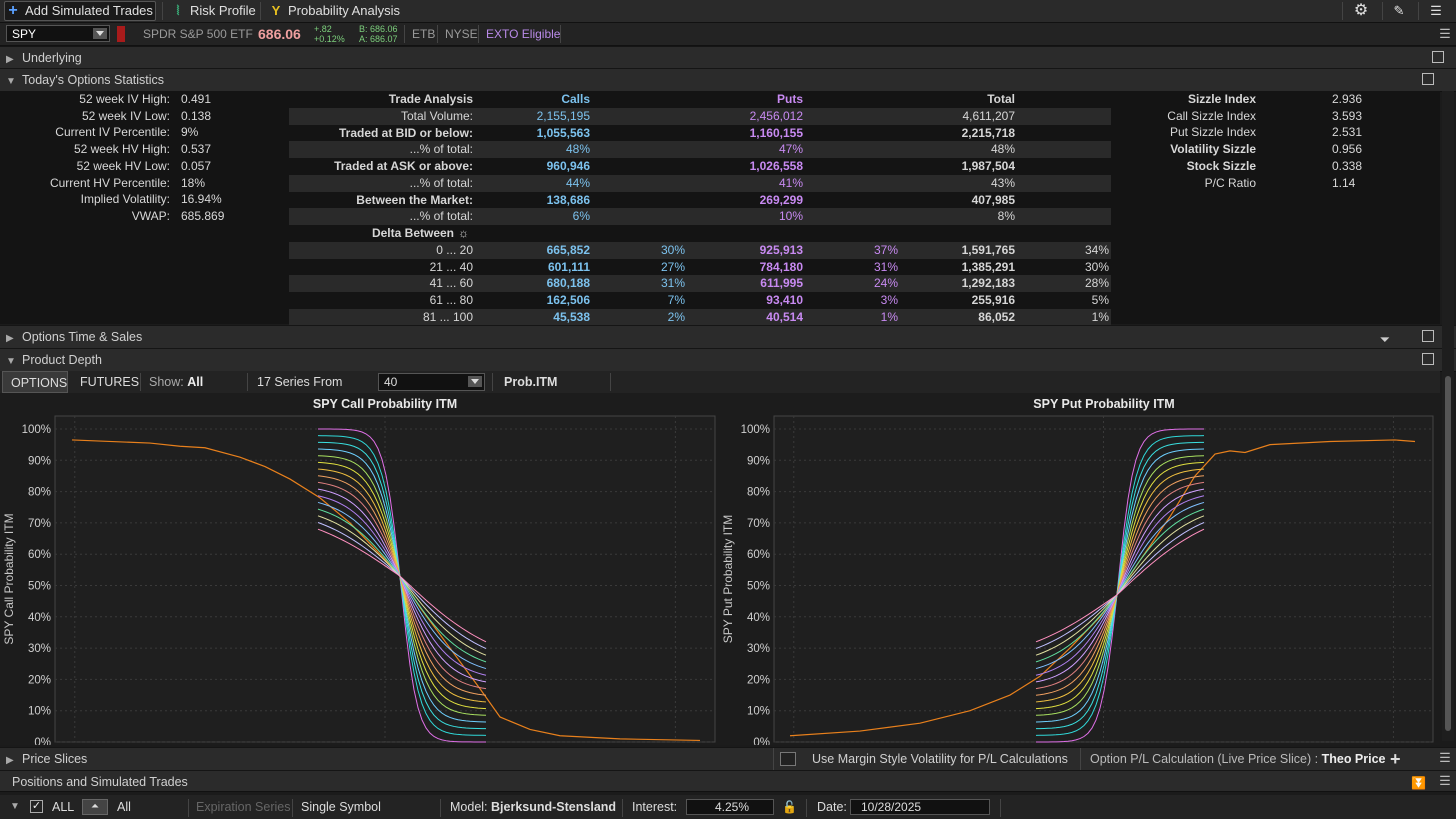 The height and width of the screenshot is (819, 1456). Describe the element at coordinates (341, 807) in the screenshot. I see `single-symbol-dropdown: Single Symbol` at that location.